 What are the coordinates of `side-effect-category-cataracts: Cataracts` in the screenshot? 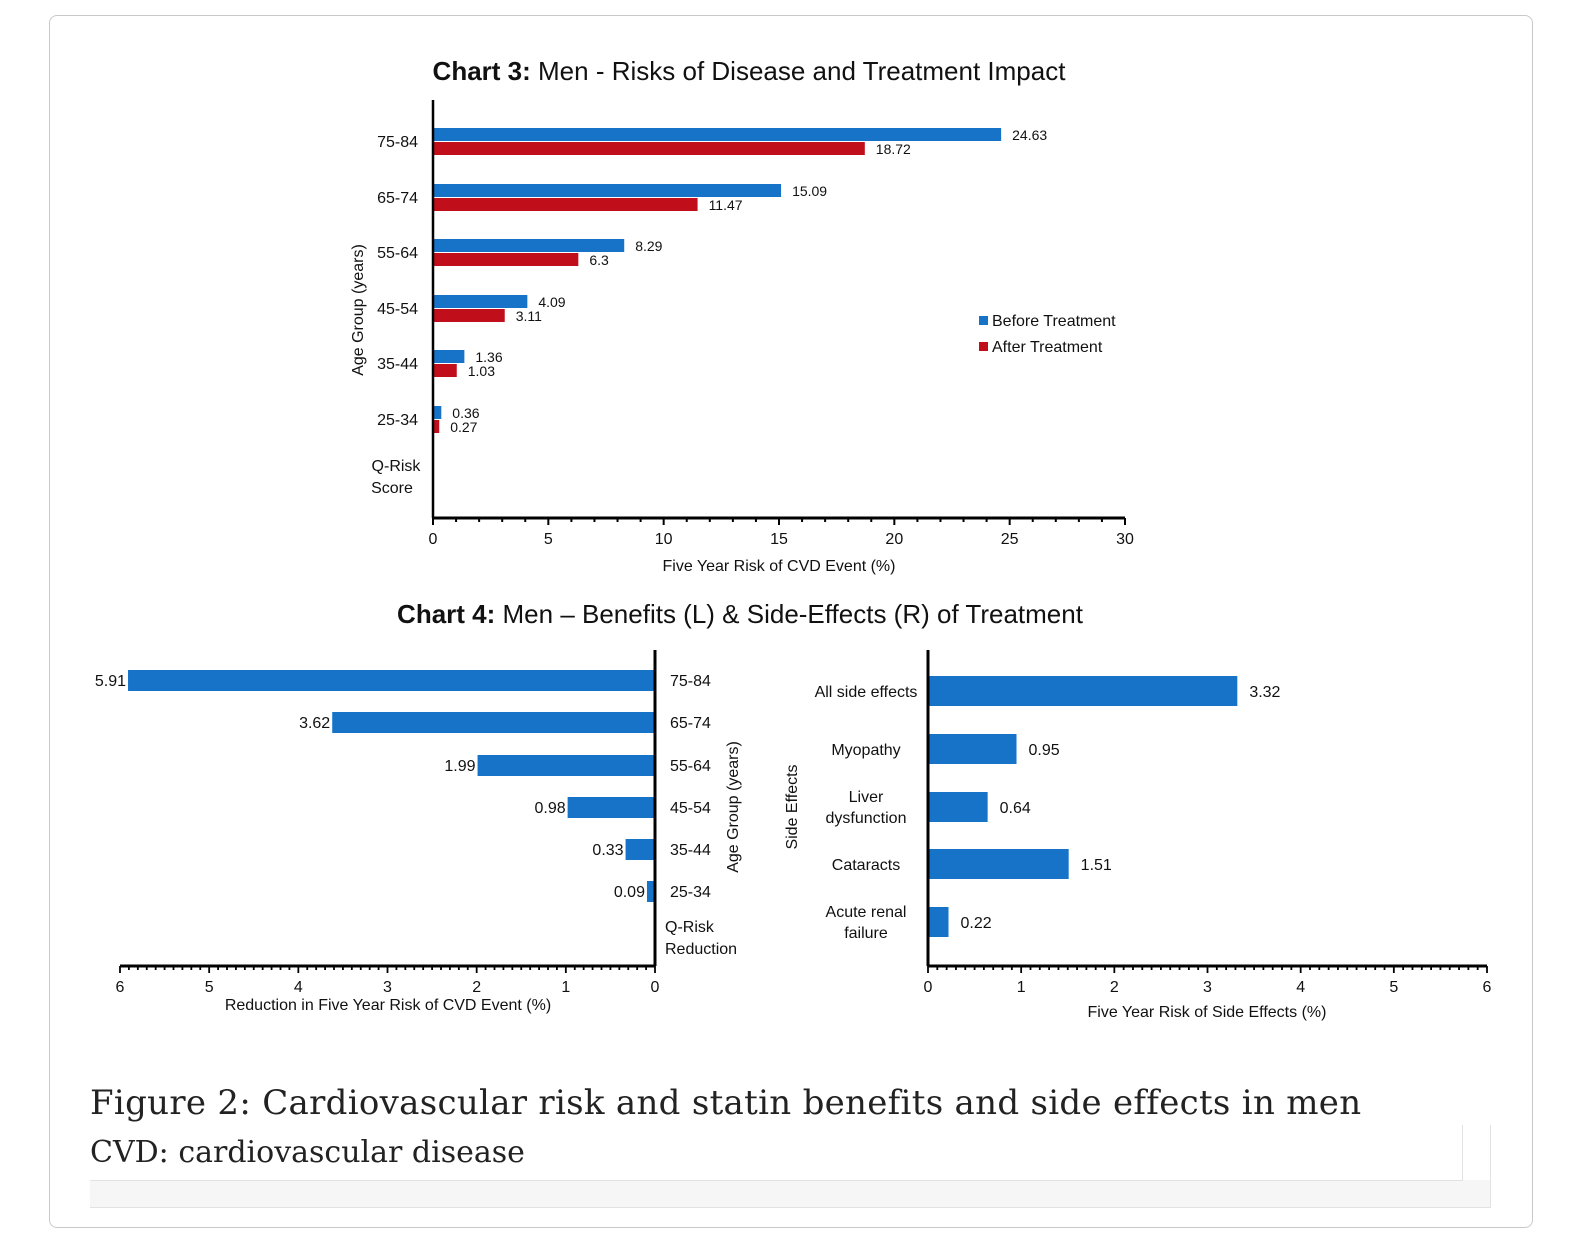 It's located at (866, 865).